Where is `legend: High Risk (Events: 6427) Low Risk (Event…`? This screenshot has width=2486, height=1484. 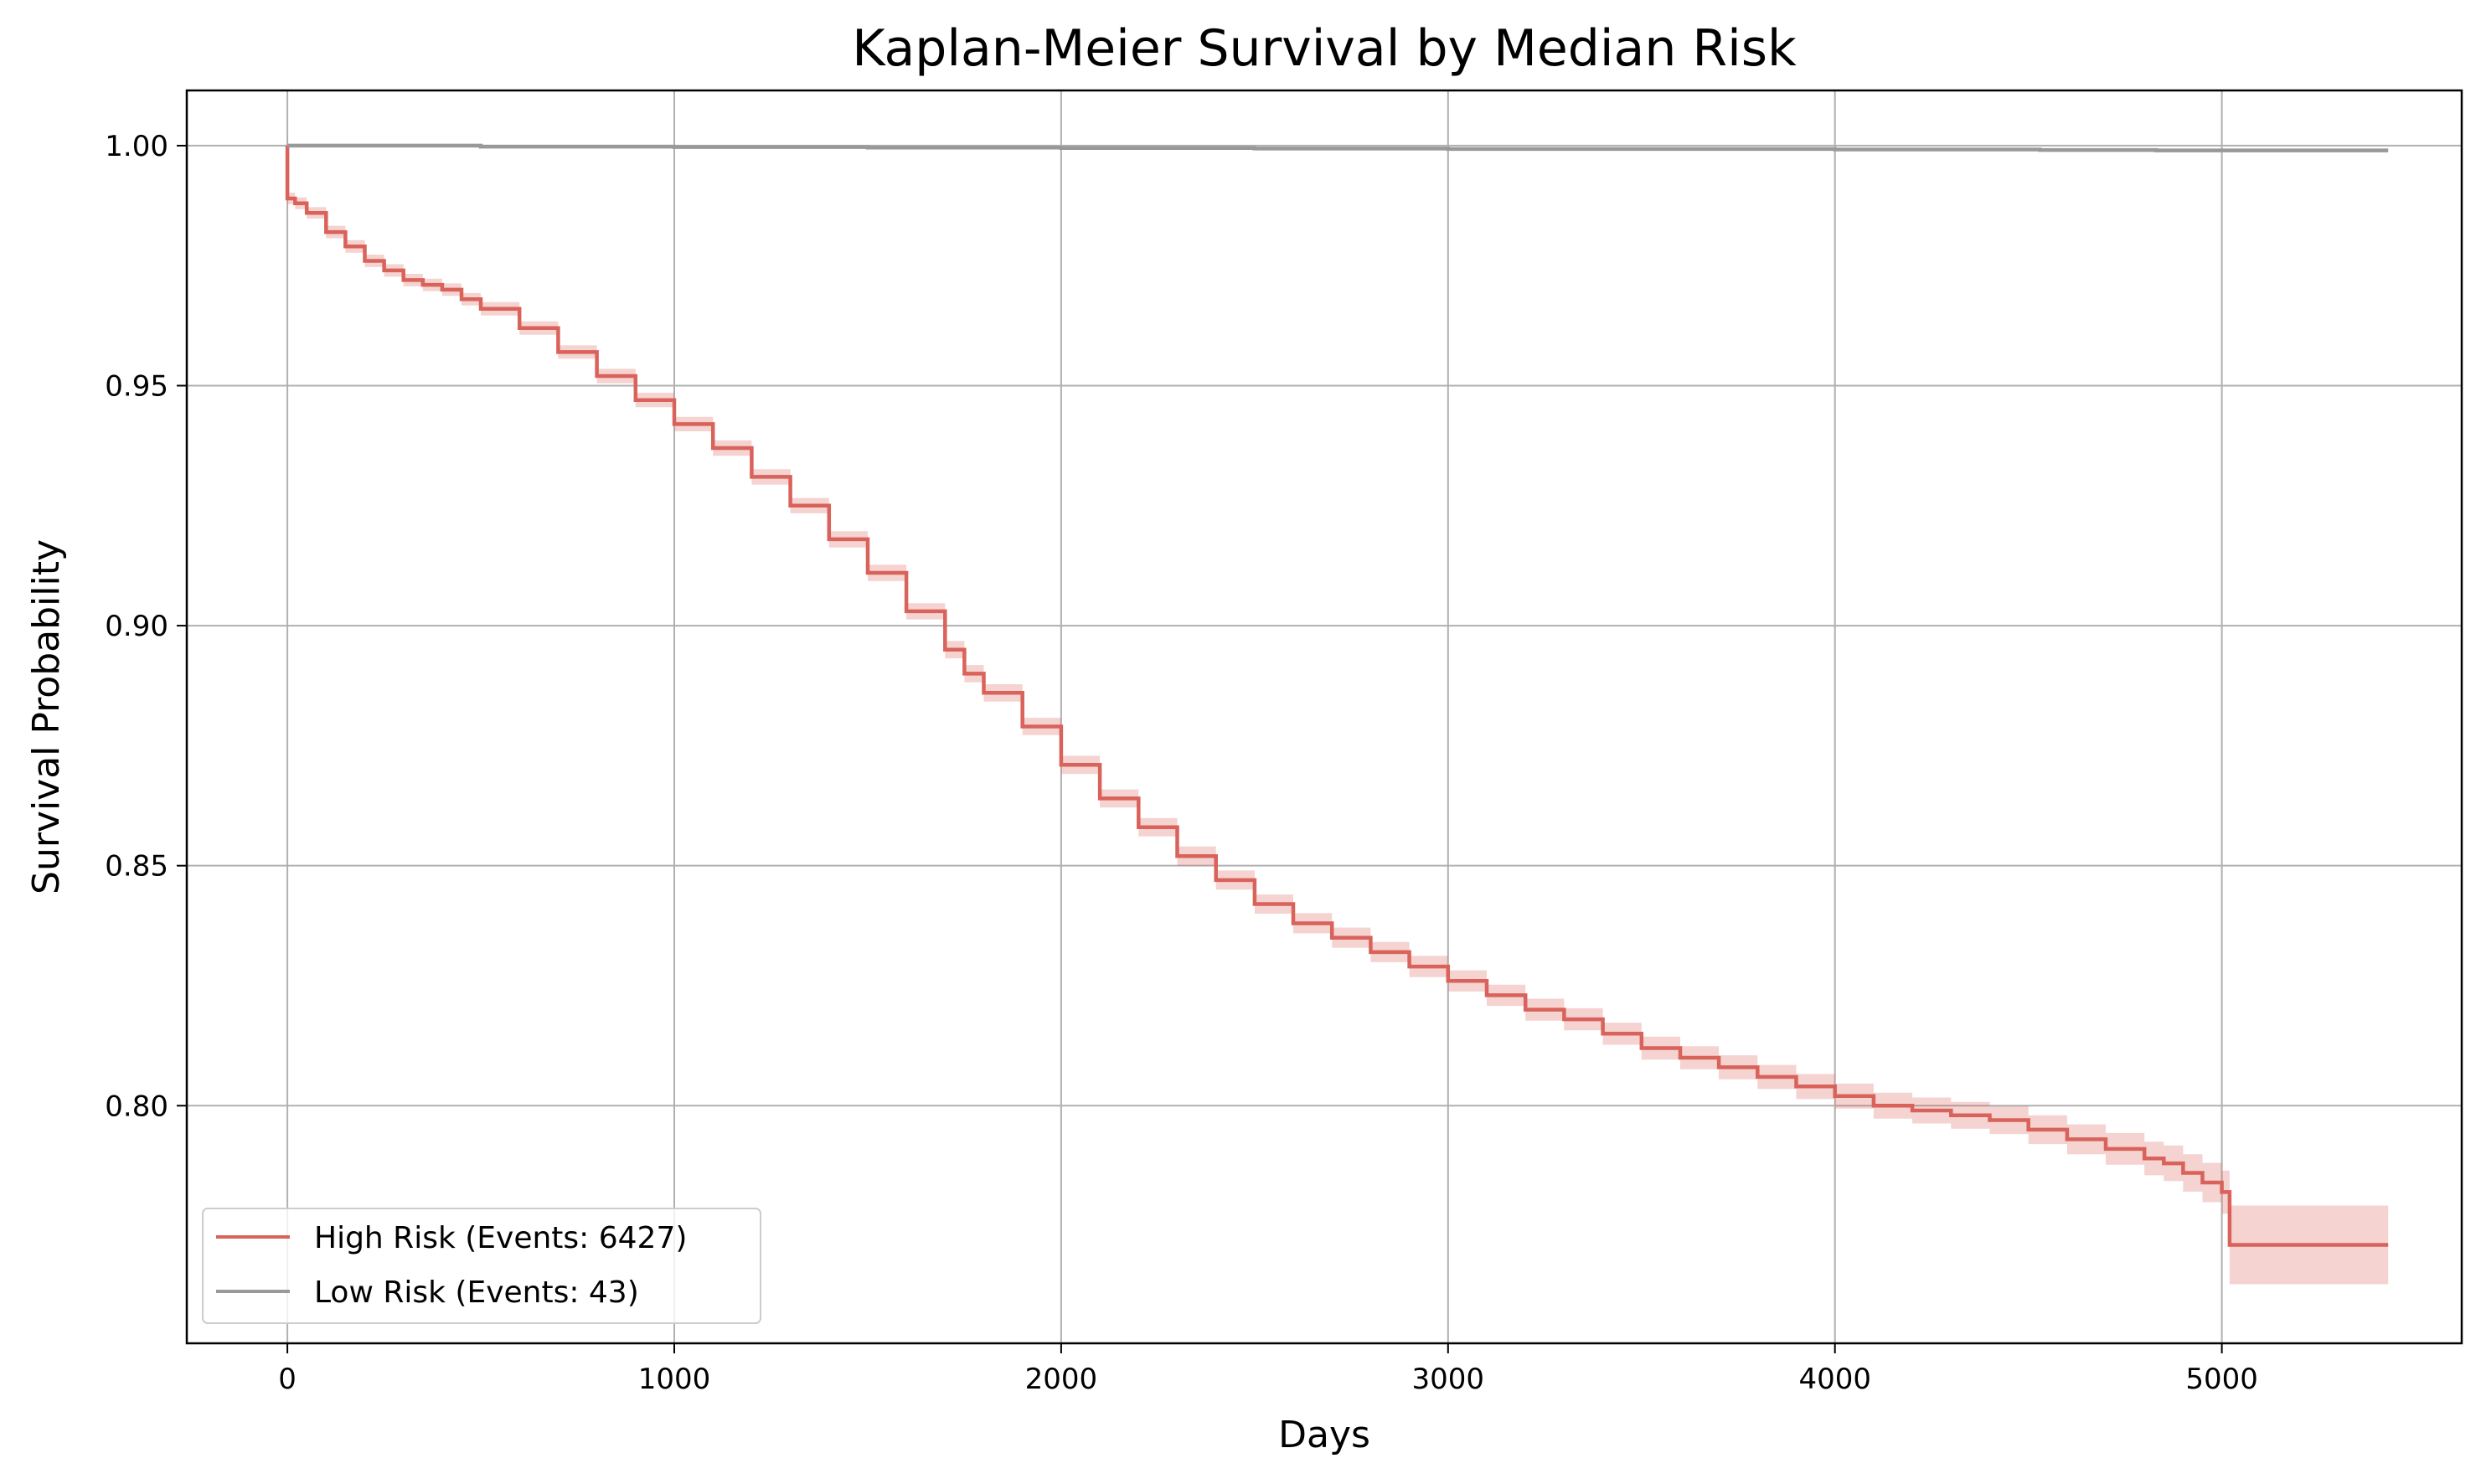 legend: High Risk (Events: 6427) Low Risk (Event… is located at coordinates (482, 1266).